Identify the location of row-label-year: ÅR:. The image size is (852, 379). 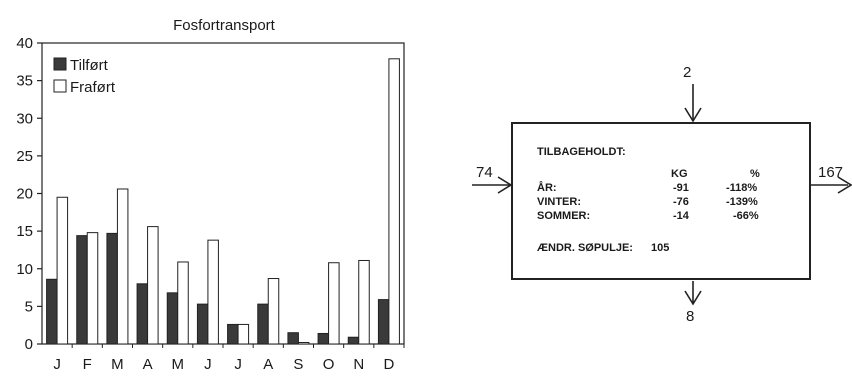
(547, 188).